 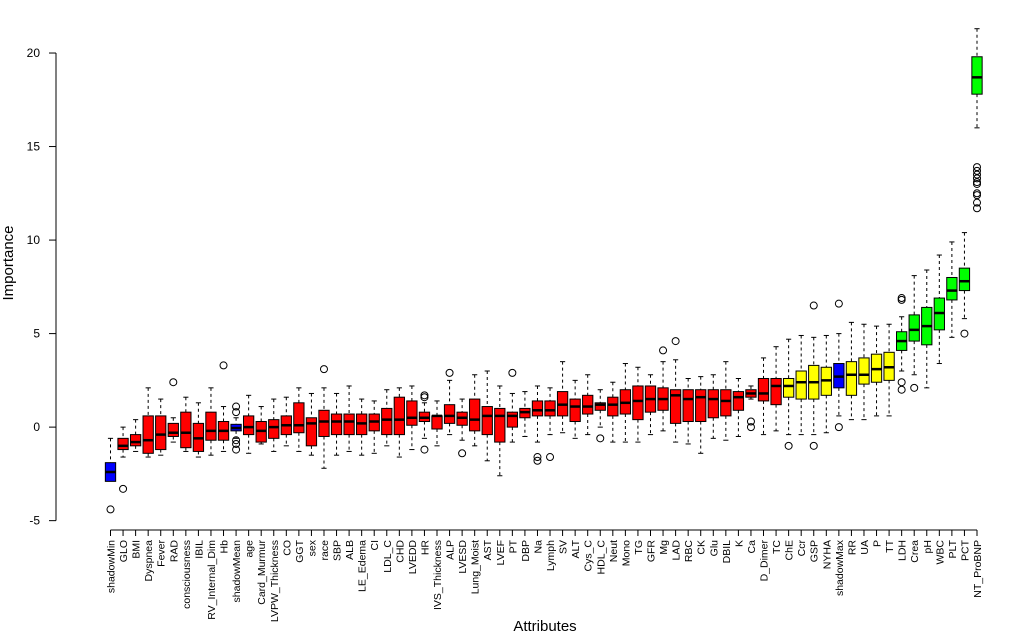 What do you see at coordinates (776, 389) in the screenshot?
I see `box-tc` at bounding box center [776, 389].